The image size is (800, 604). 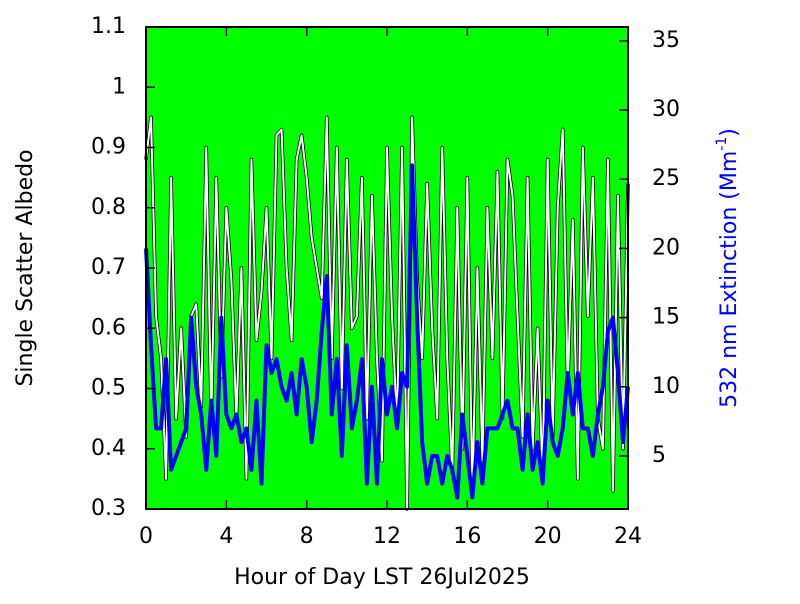 What do you see at coordinates (119, 86) in the screenshot?
I see `y-tick-label: 1` at bounding box center [119, 86].